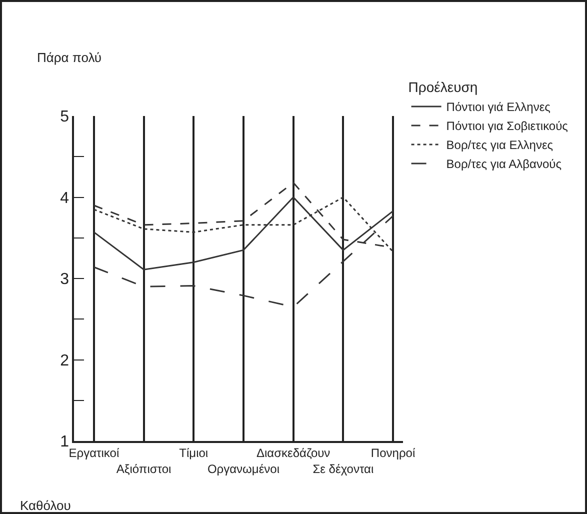  I want to click on legend-label: Πόντιοι γιά Ελληνες, so click(498, 107).